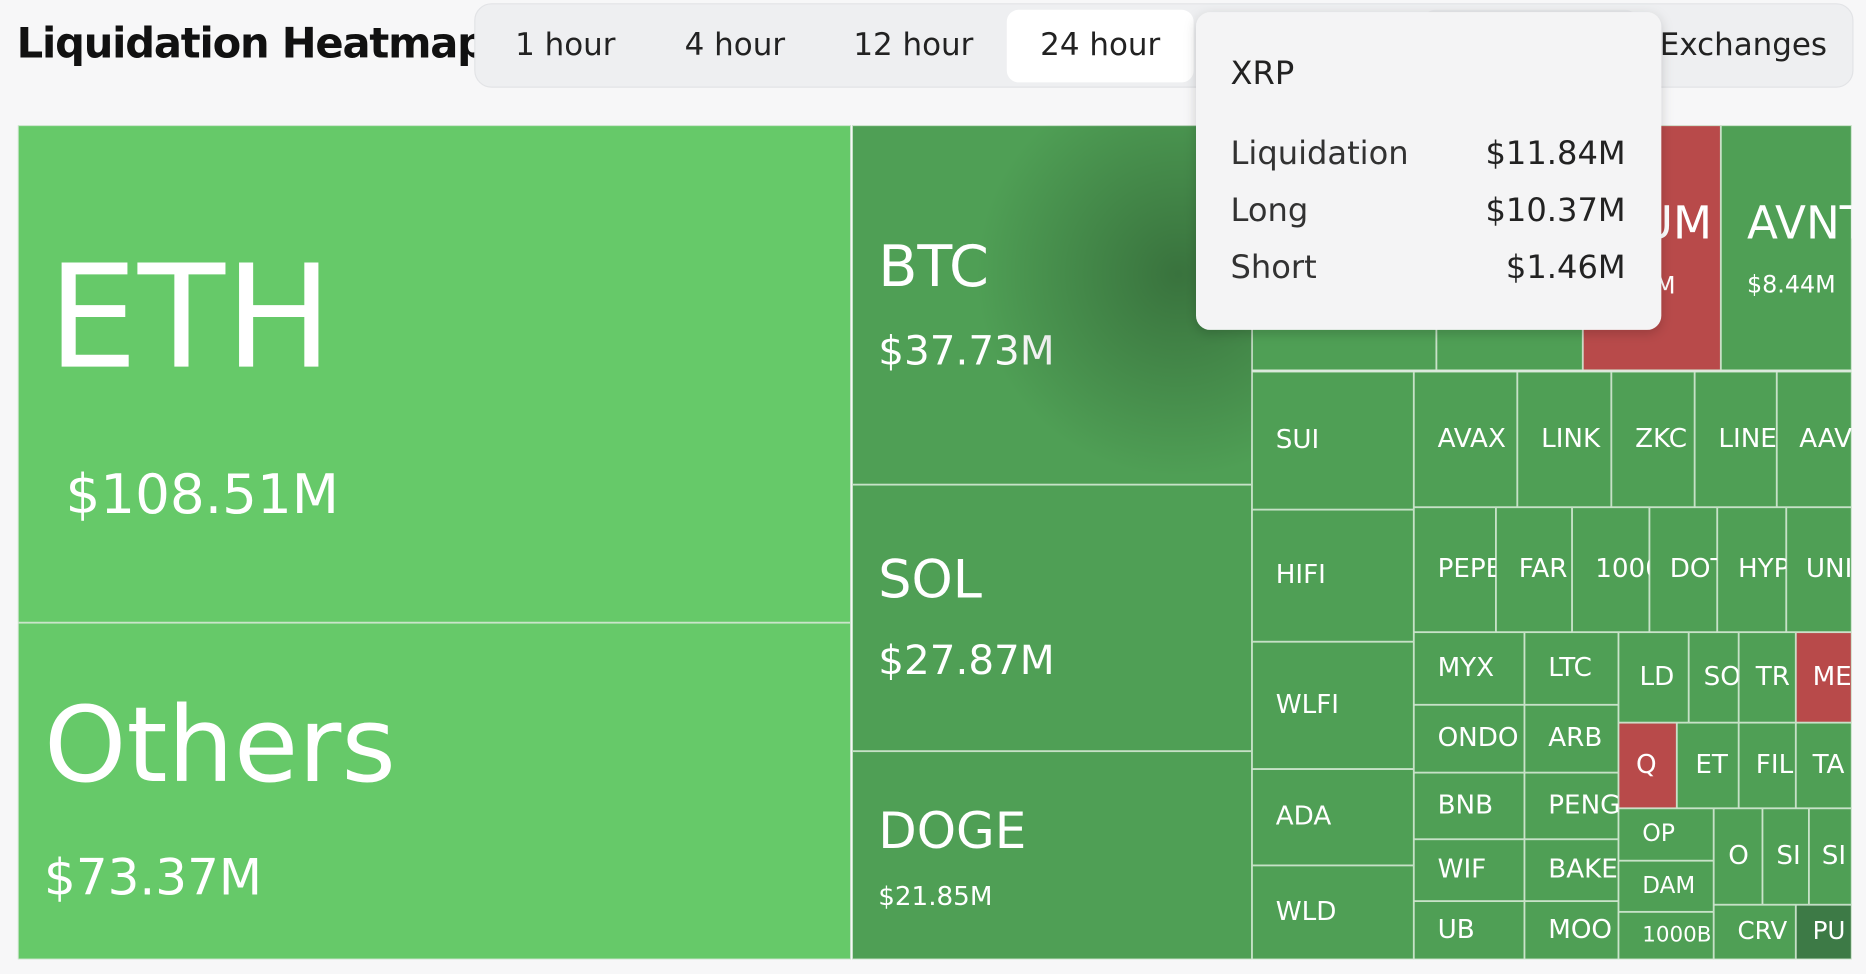 The image size is (1866, 974). Describe the element at coordinates (913, 45) in the screenshot. I see `tab: 12 hour` at that location.